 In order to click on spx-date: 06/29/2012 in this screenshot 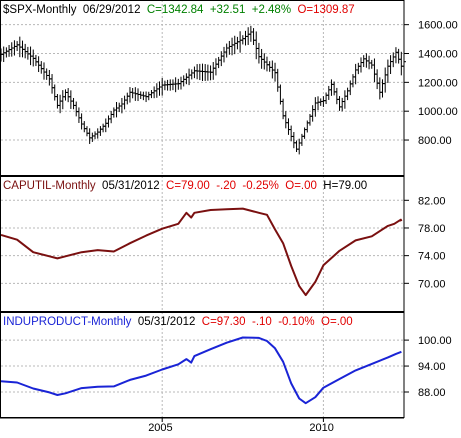, I will do `click(112, 10)`.